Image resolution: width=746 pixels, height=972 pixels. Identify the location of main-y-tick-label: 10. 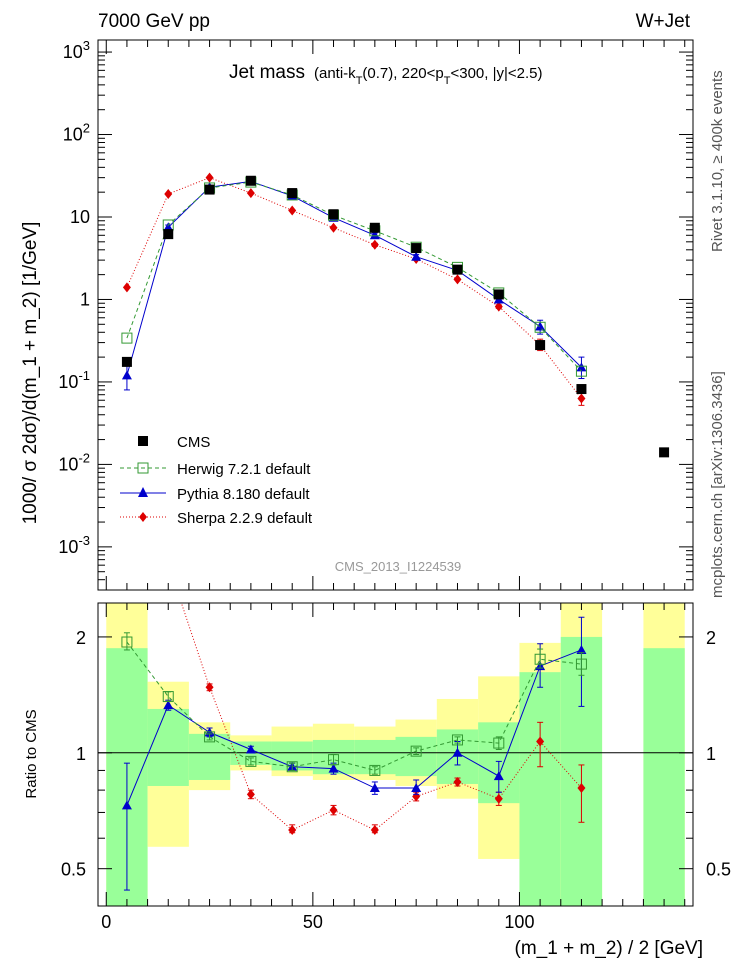
(80, 217).